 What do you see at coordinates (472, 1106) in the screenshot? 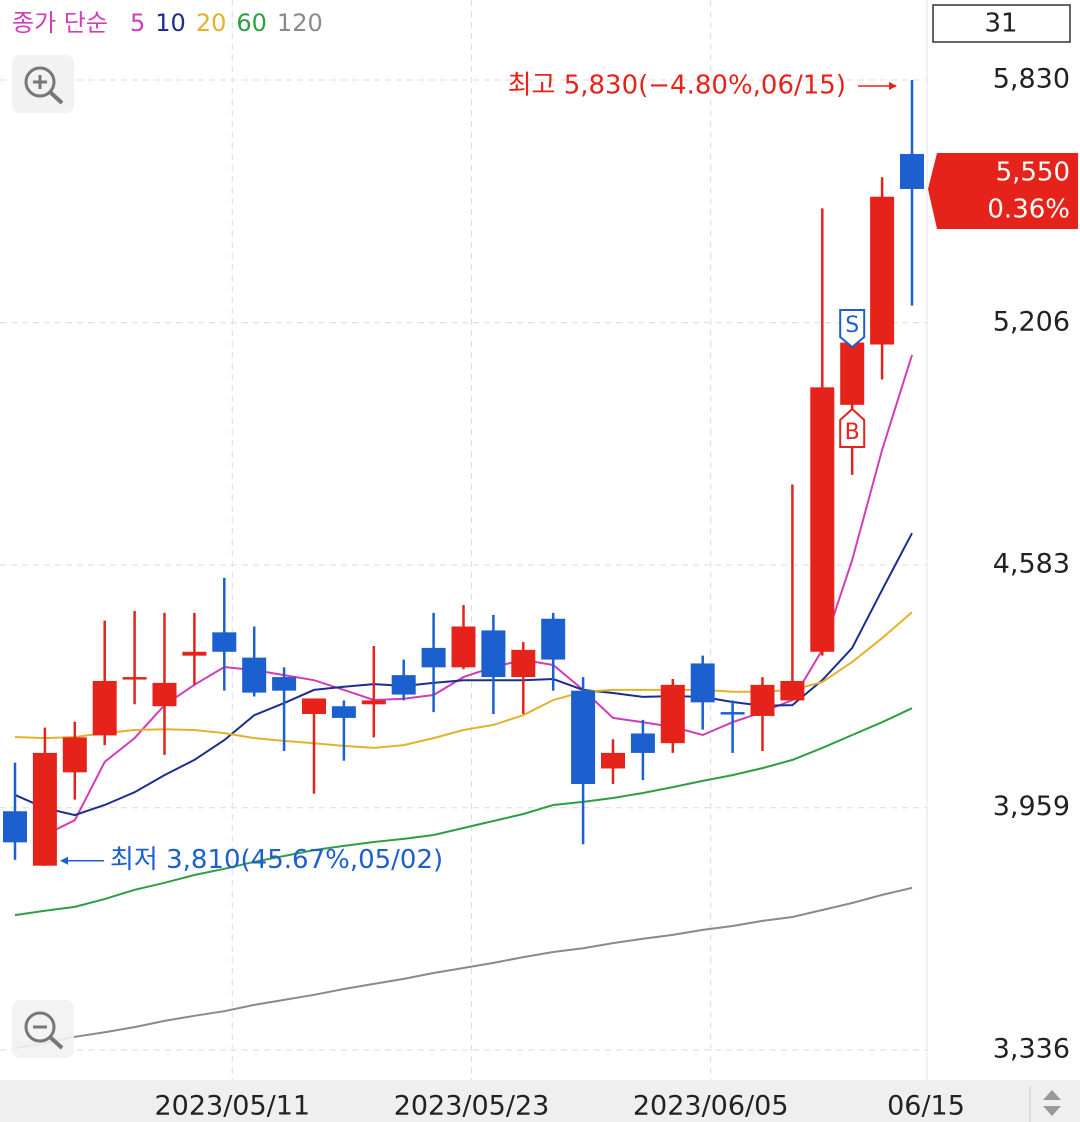
I see `x-tick-label: 2023/05/23` at bounding box center [472, 1106].